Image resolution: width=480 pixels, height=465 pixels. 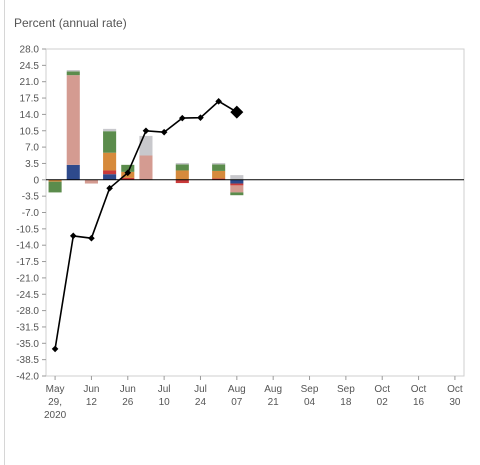 I want to click on y-tick-label: -28.0, so click(x=27, y=311).